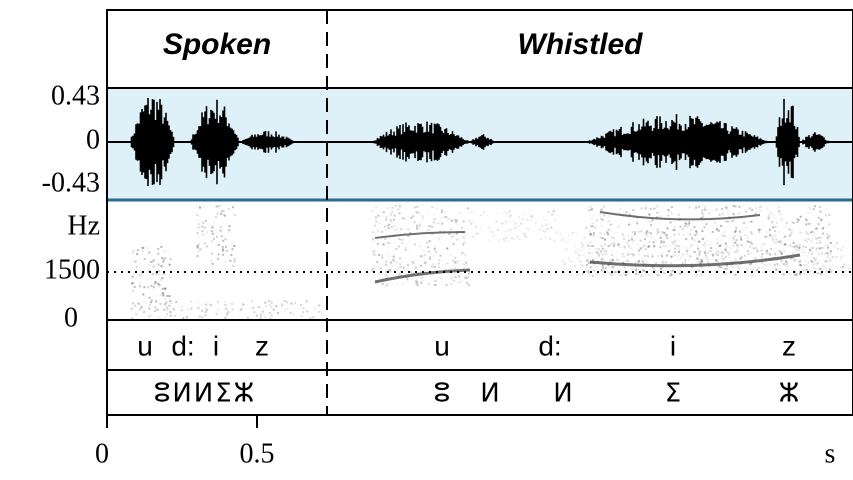 The image size is (853, 480). Describe the element at coordinates (562, 394) in the screenshot. I see `tifinagh: ⵍ` at that location.